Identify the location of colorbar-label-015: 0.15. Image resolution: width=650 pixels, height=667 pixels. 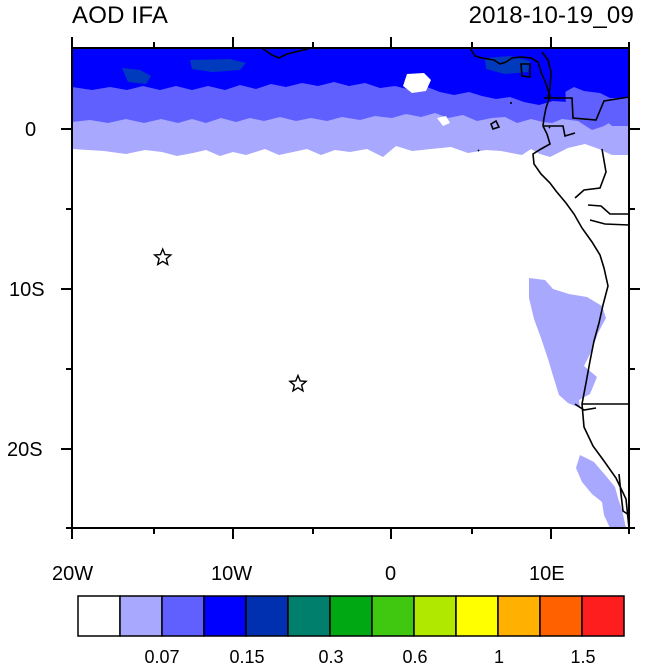
(247, 657).